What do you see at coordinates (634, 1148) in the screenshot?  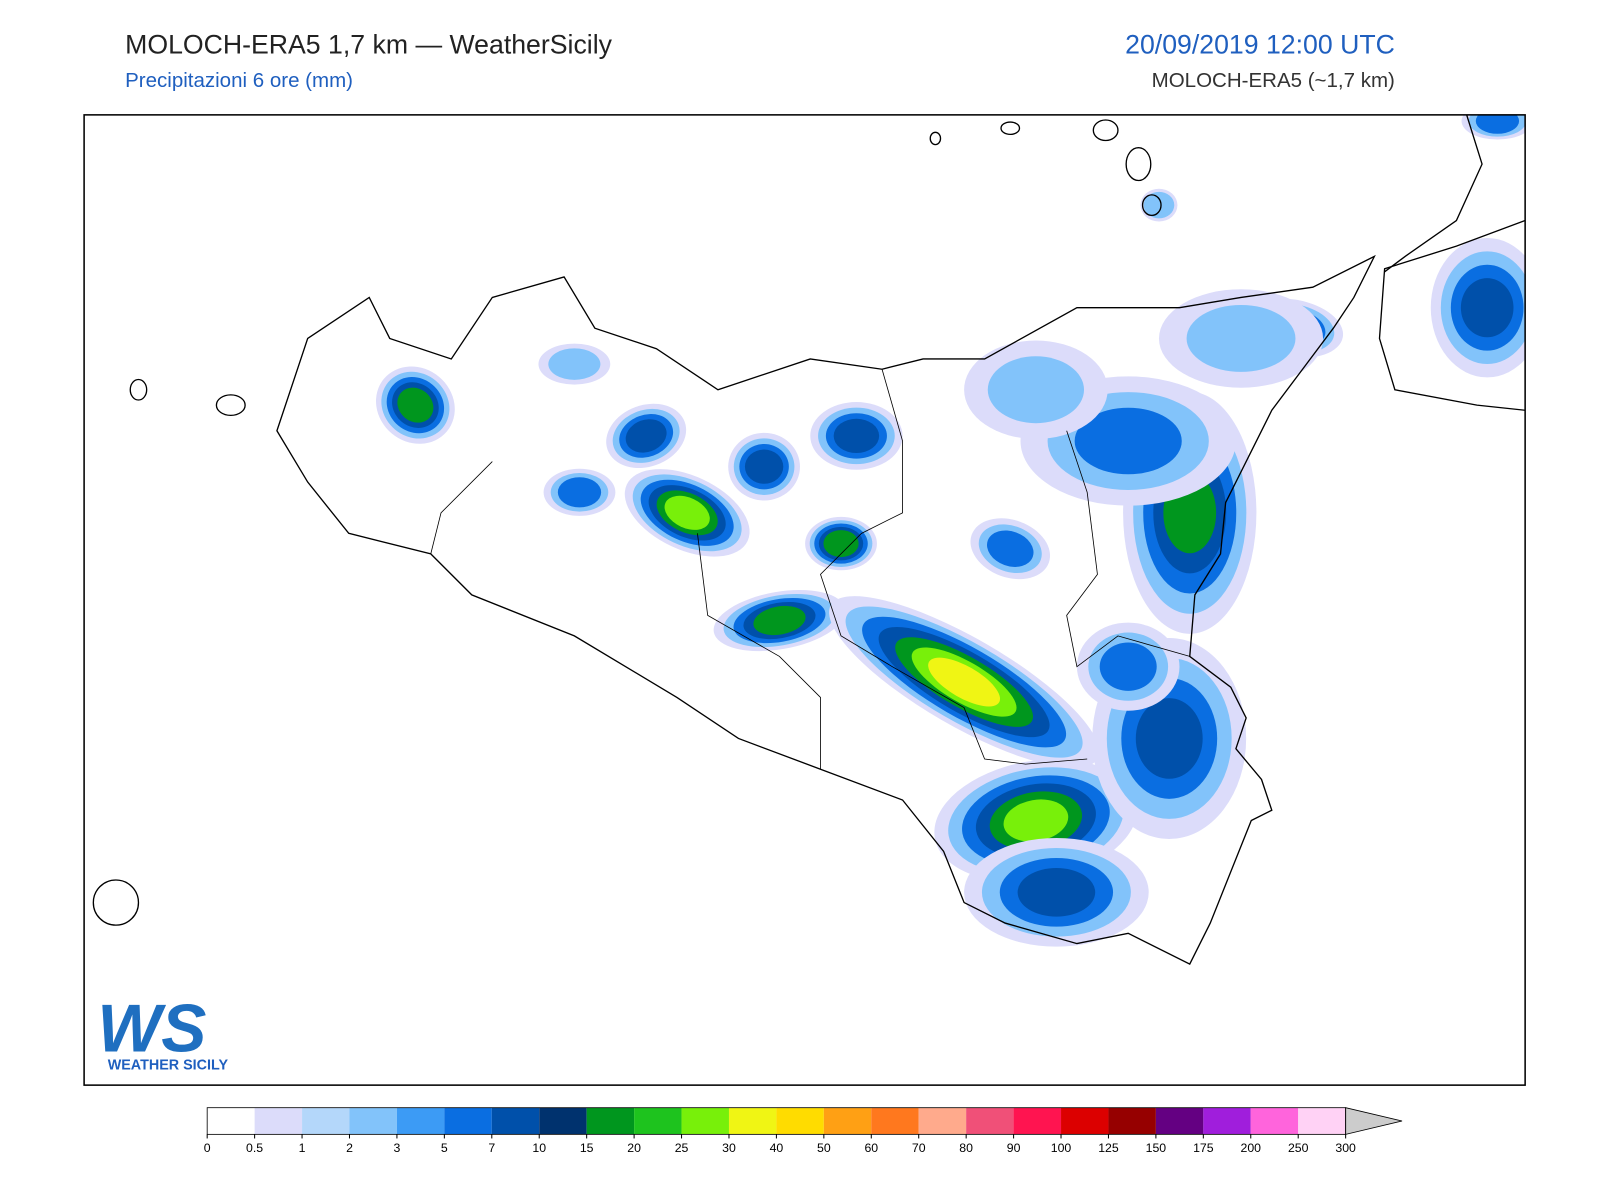 I see `colorbar-tick-label: 20` at bounding box center [634, 1148].